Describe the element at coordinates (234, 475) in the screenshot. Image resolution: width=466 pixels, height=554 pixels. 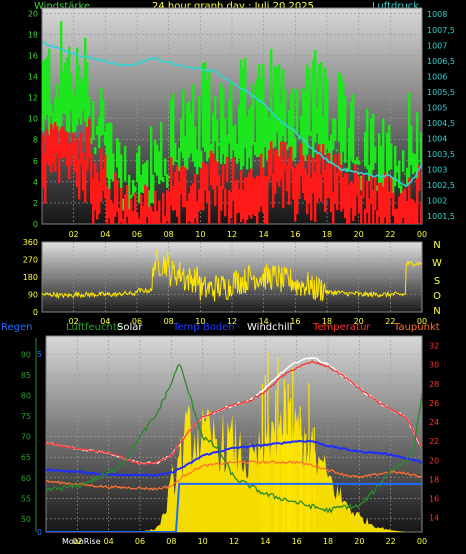
I see `taupunkt-line` at that location.